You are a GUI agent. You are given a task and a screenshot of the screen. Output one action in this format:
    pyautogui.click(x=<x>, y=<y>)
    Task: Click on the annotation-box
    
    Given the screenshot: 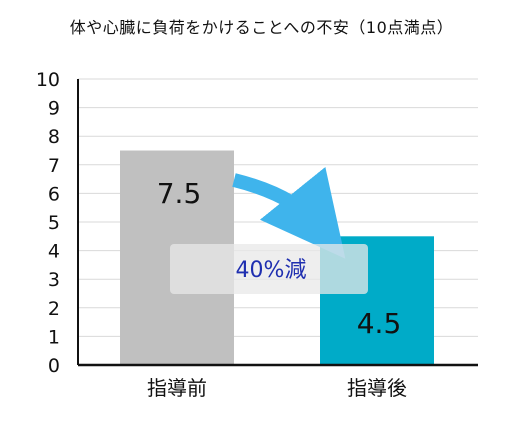 What is the action you would take?
    pyautogui.click(x=269, y=269)
    